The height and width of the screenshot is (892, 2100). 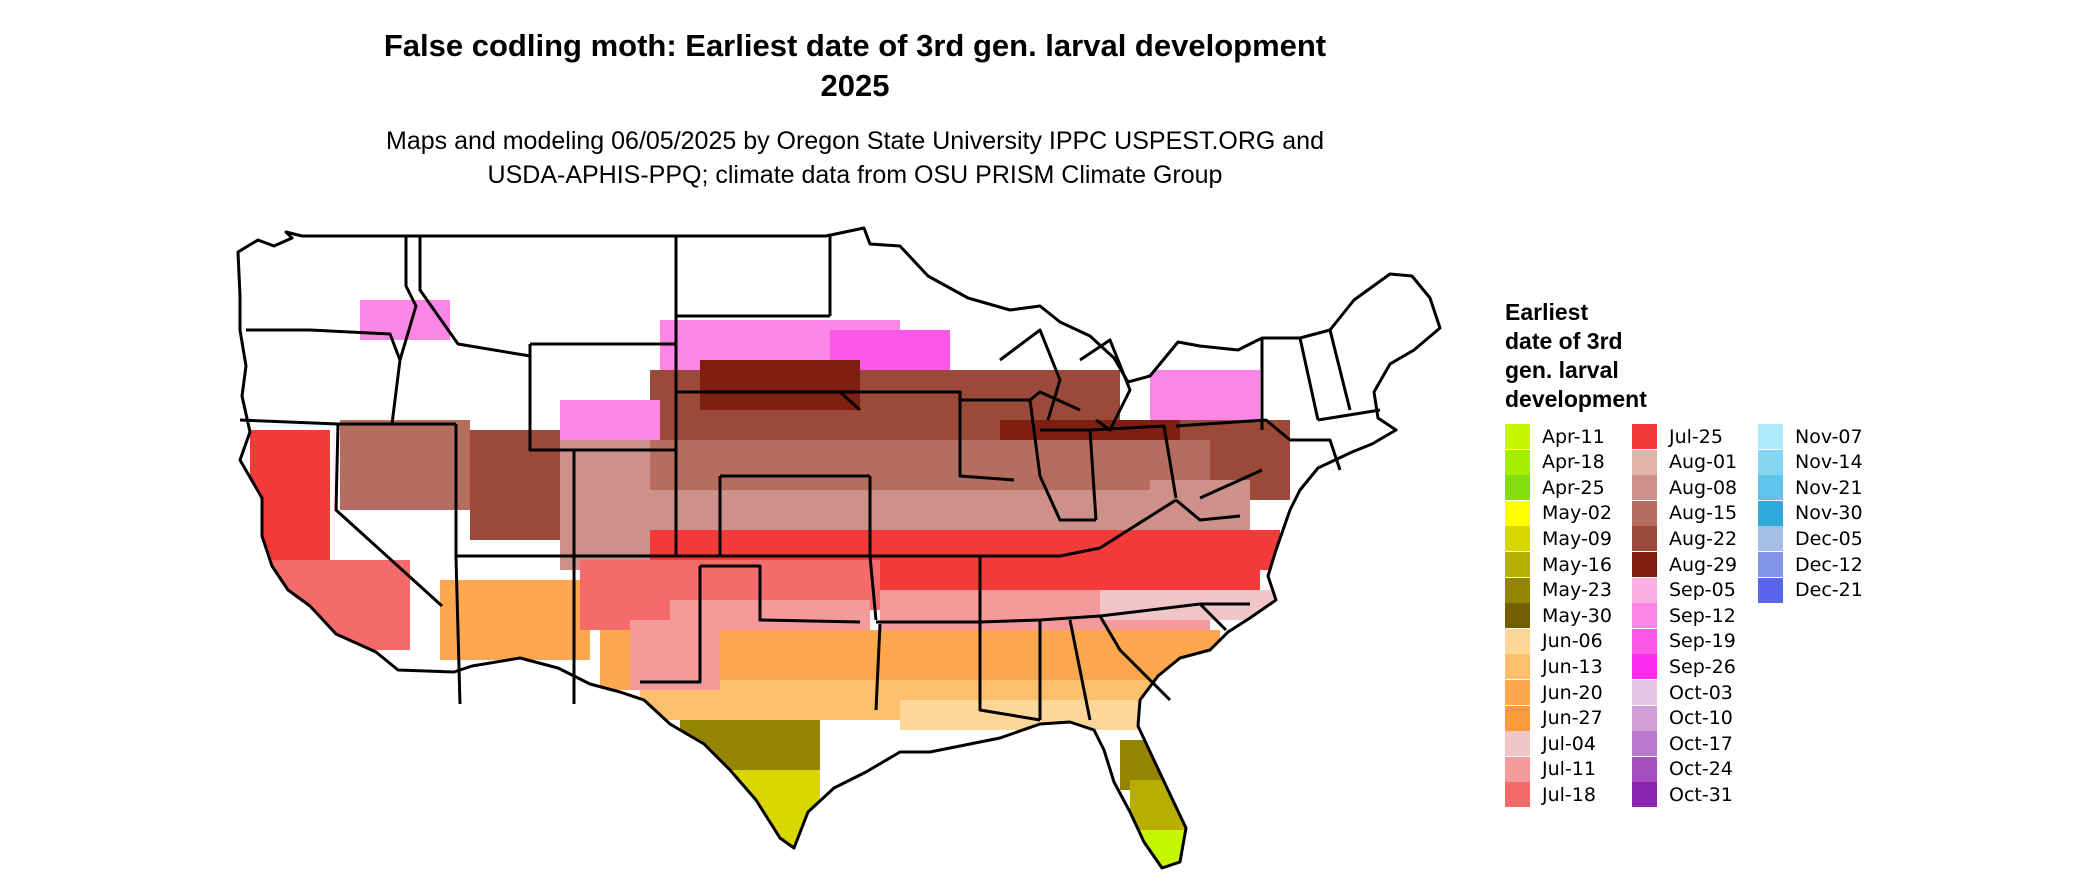 I want to click on legend-label: Oct-24, so click(x=1701, y=769).